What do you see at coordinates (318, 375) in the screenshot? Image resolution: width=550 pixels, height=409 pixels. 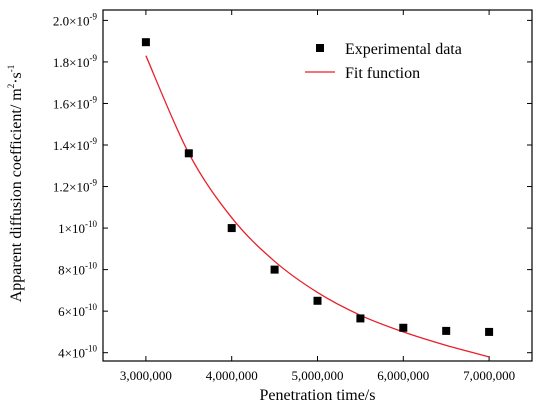 I see `x-tick-label: 5,000,000` at bounding box center [318, 375].